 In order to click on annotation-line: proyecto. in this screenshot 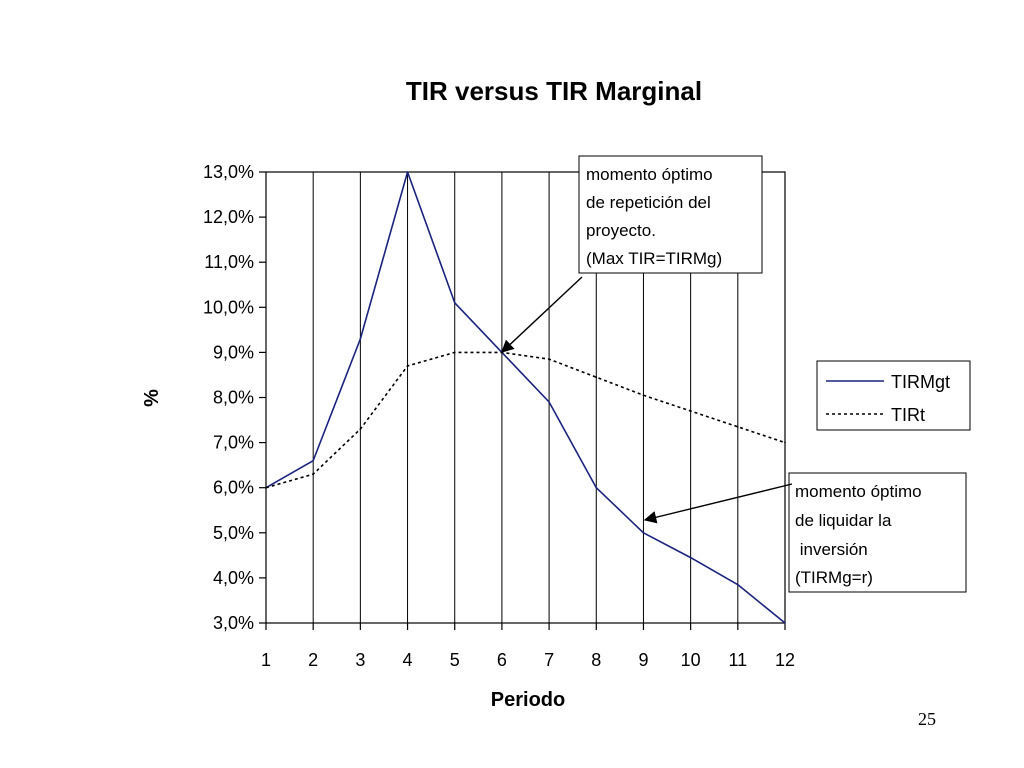, I will do `click(621, 230)`.